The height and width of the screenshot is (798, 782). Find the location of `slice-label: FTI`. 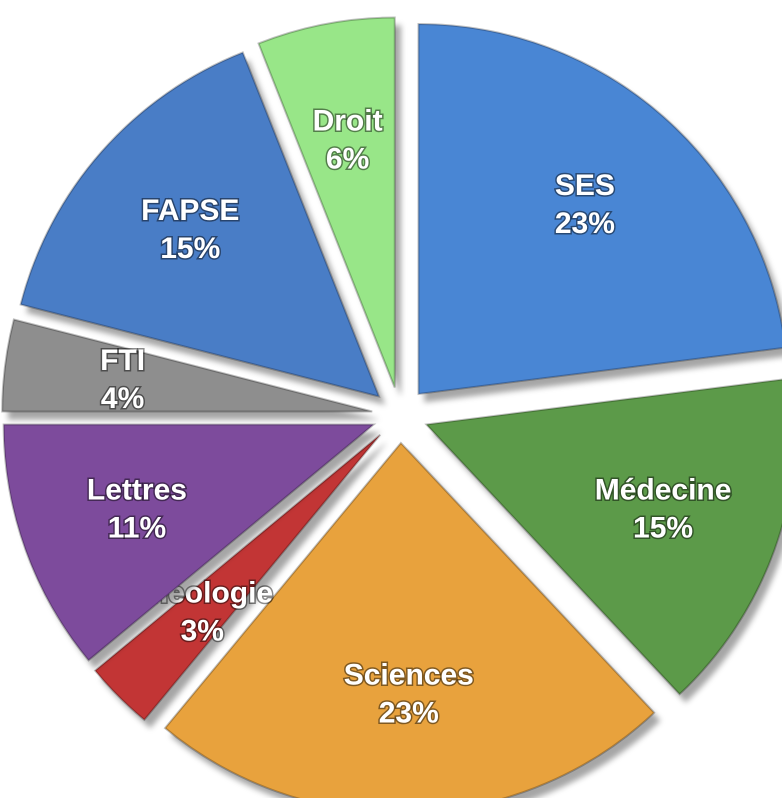

slice-label: FTI is located at coordinates (122, 360).